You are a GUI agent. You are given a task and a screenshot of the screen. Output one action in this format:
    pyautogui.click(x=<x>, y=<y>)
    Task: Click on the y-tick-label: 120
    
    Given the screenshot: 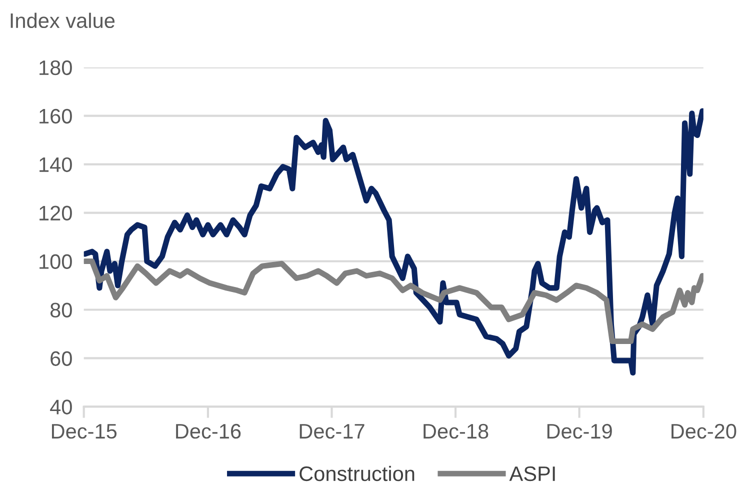 What is the action you would take?
    pyautogui.click(x=56, y=213)
    